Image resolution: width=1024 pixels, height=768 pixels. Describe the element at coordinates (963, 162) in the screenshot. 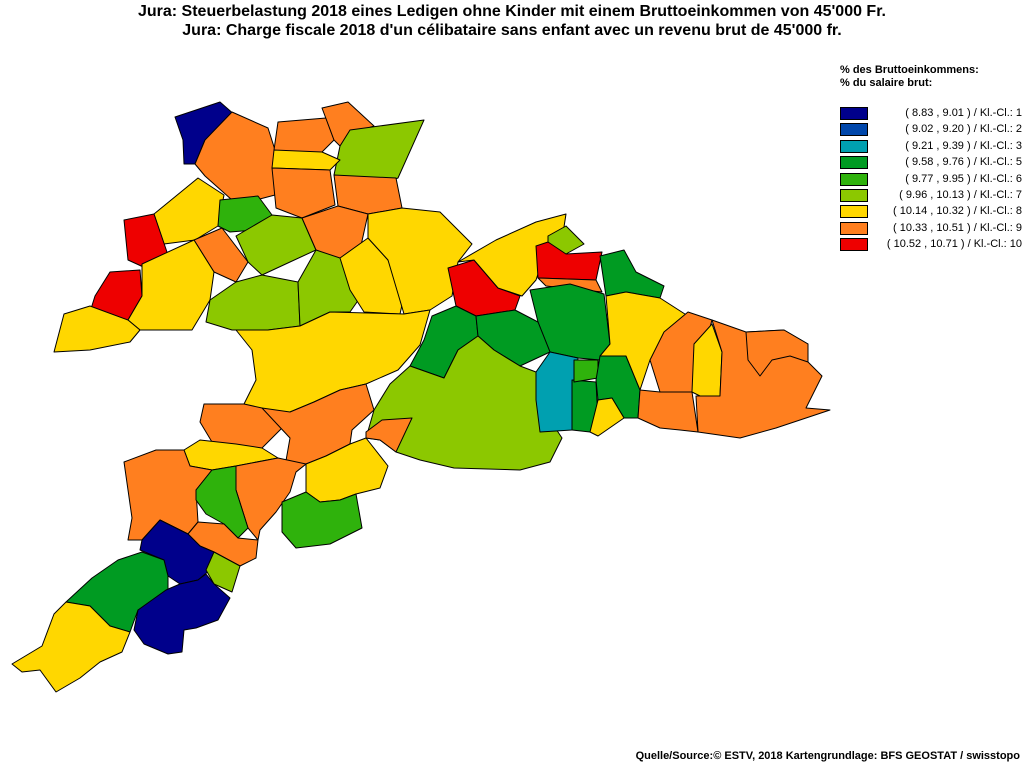

I see `legend-label: ( 9.58 , 9.76 ) / Kl.-Cl.: 5` at that location.